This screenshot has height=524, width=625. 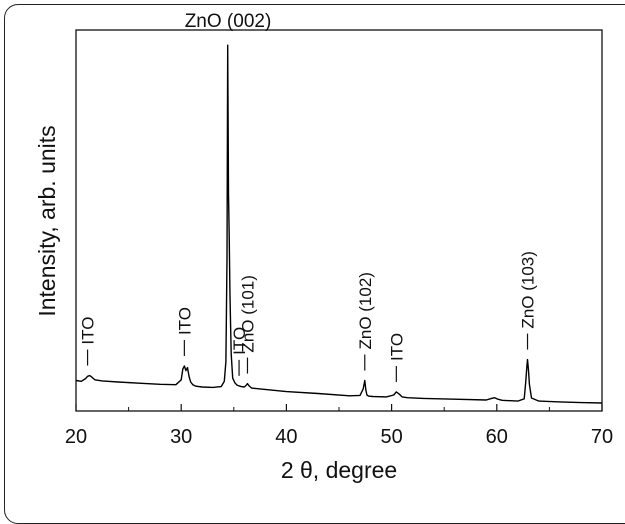 What do you see at coordinates (497, 437) in the screenshot?
I see `x-tick-label: 60` at bounding box center [497, 437].